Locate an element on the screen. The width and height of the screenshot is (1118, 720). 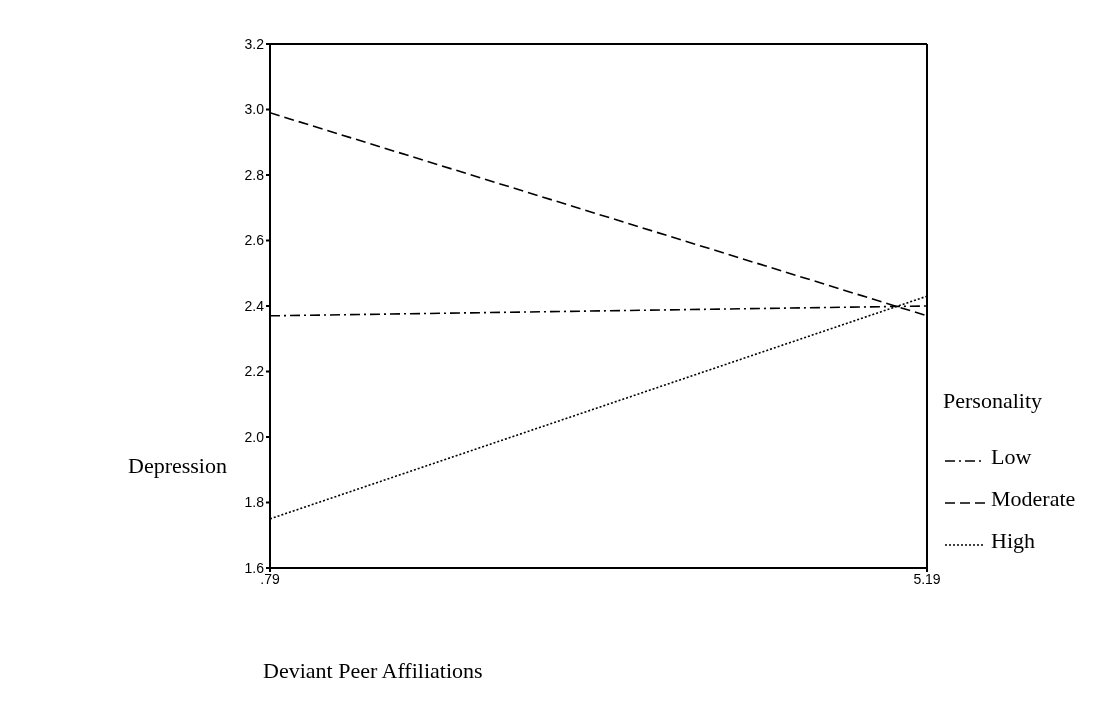
y-tick-label: 3.2 is located at coordinates (254, 43).